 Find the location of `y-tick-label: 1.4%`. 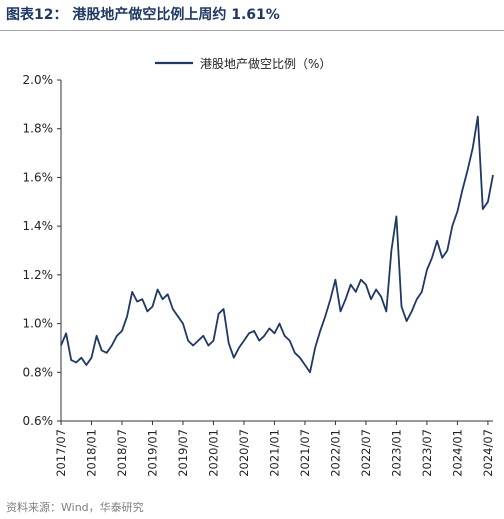

y-tick-label: 1.4% is located at coordinates (38, 226).